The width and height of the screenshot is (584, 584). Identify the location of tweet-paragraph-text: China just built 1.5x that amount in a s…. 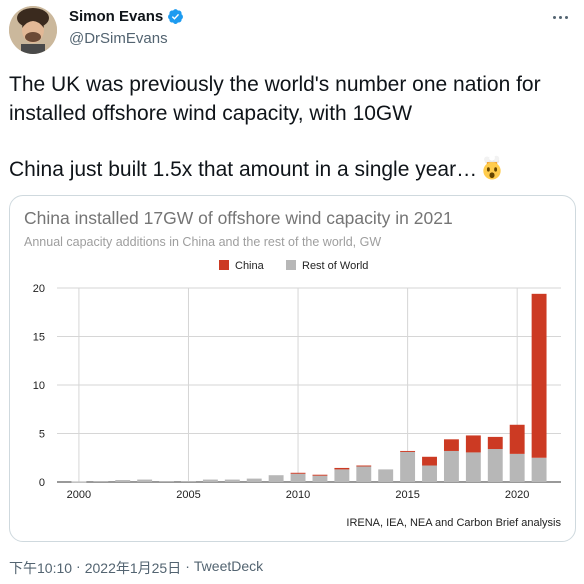
(243, 169).